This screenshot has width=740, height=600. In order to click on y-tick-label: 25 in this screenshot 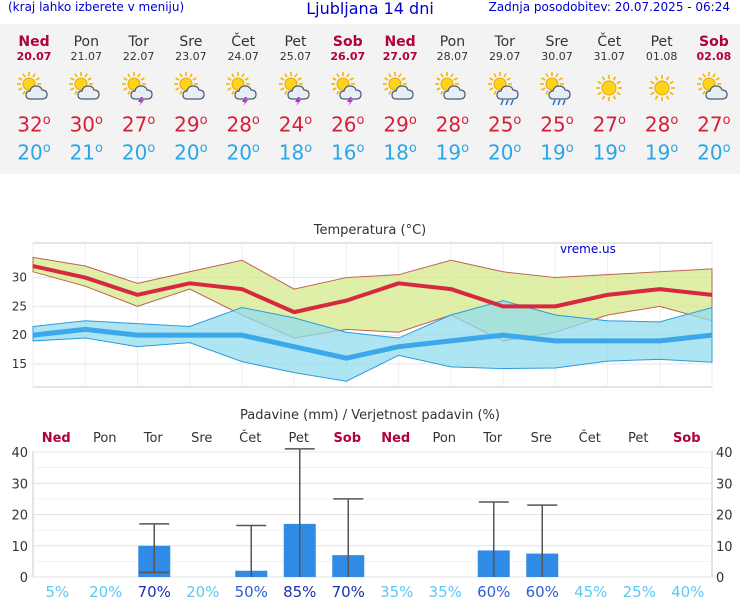, I will do `click(19, 306)`.